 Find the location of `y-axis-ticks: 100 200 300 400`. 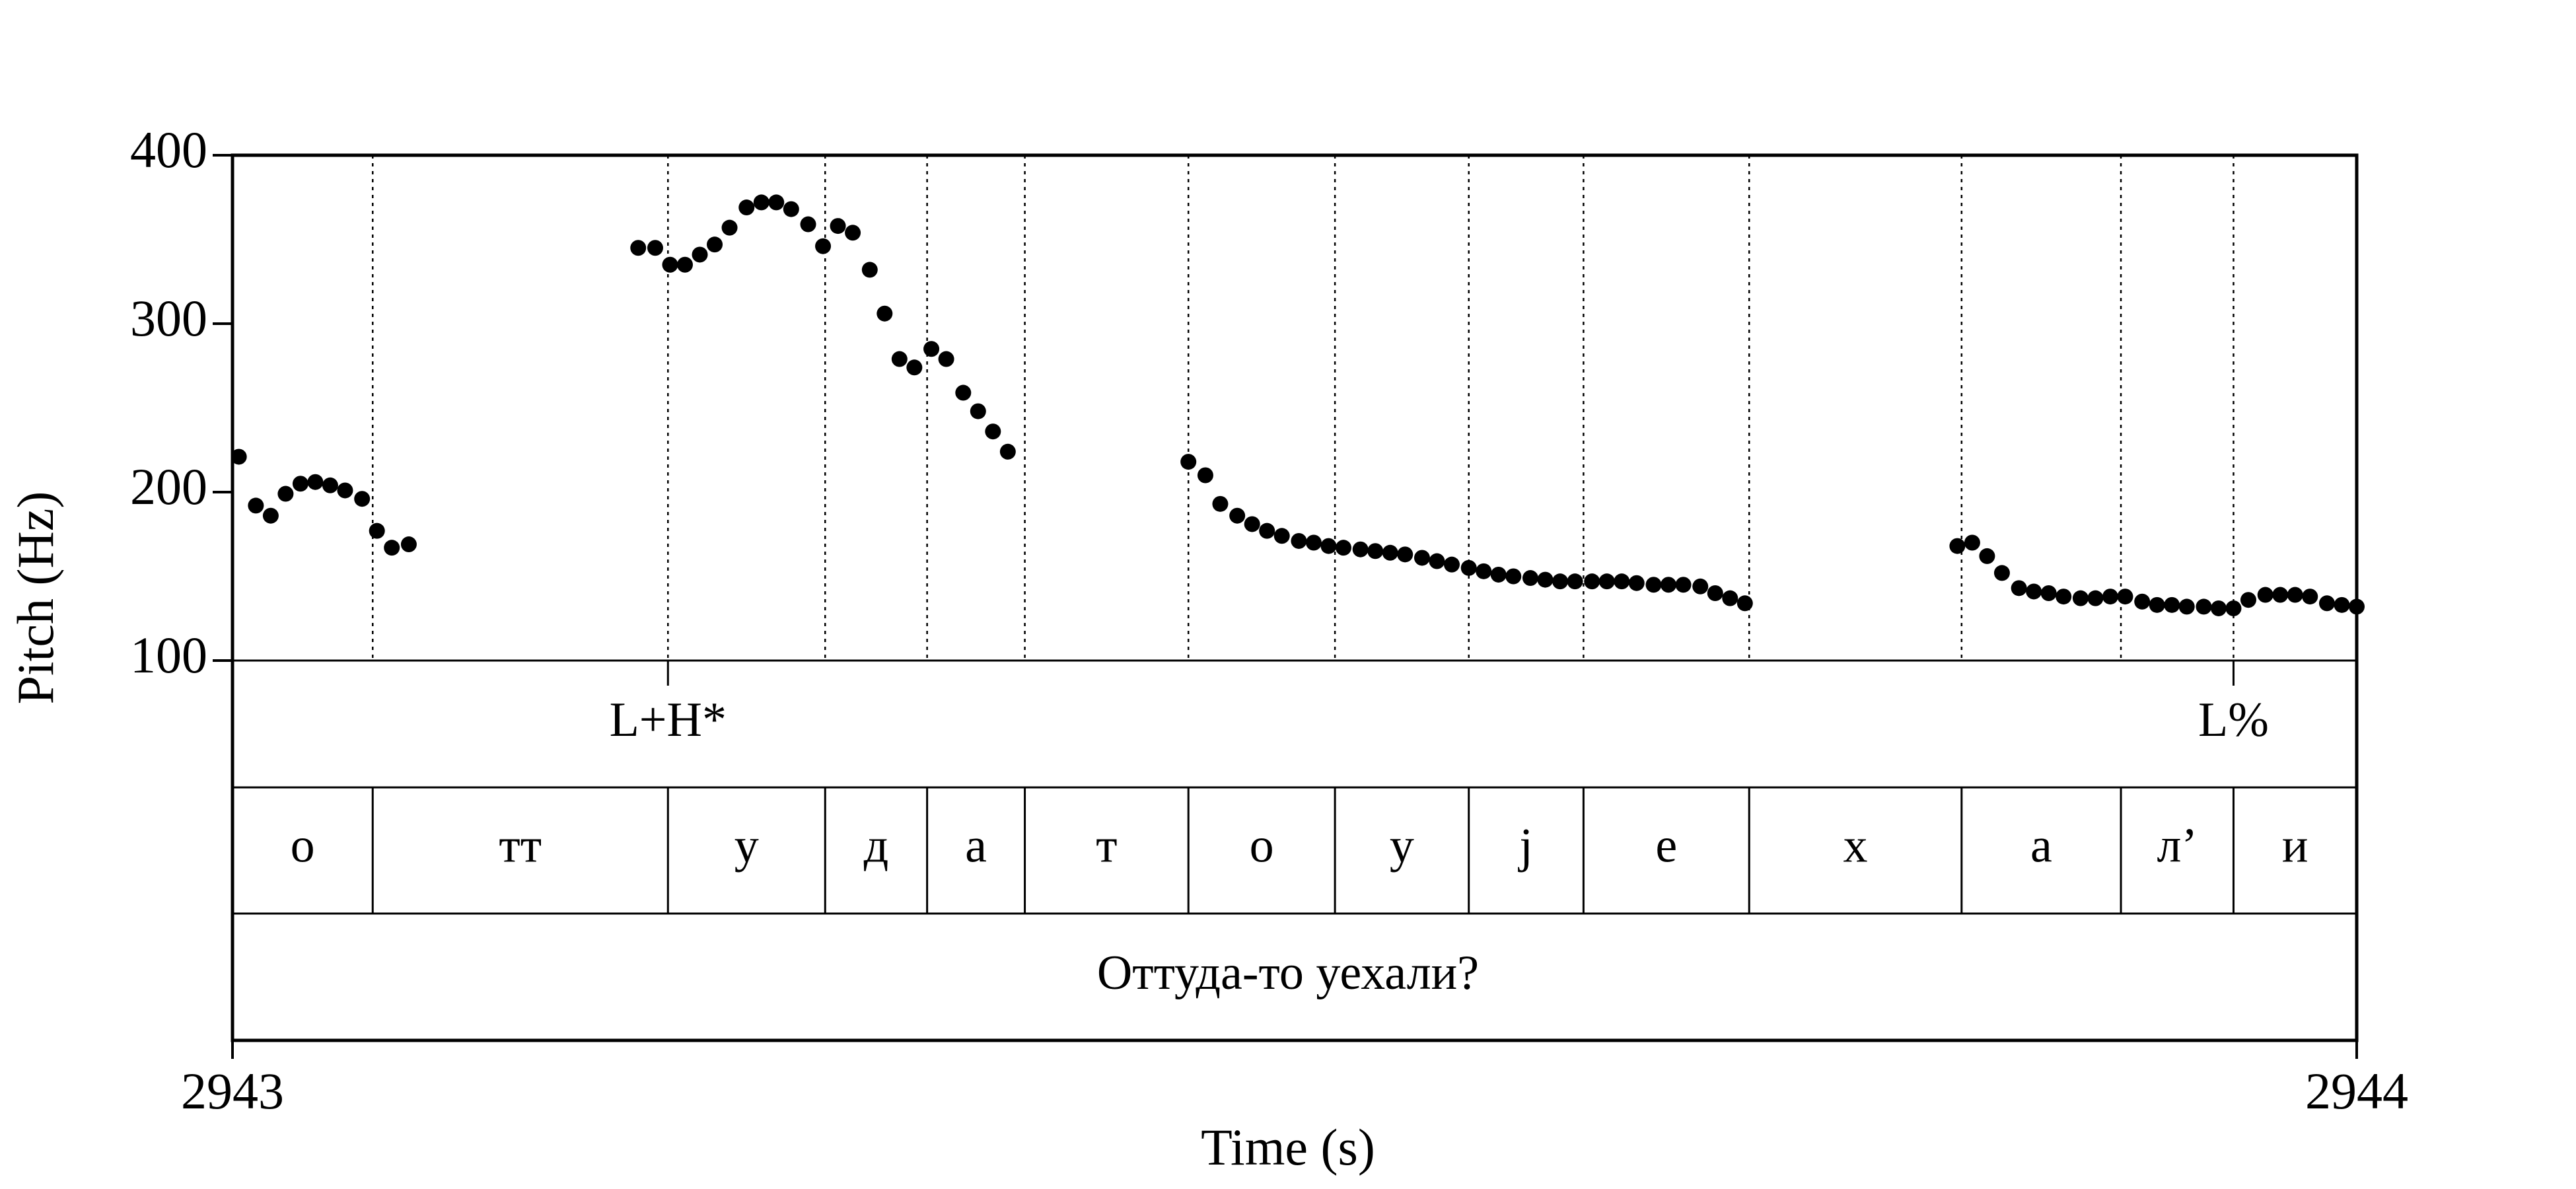

y-axis-ticks: 100 200 300 400 is located at coordinates (182, 402).